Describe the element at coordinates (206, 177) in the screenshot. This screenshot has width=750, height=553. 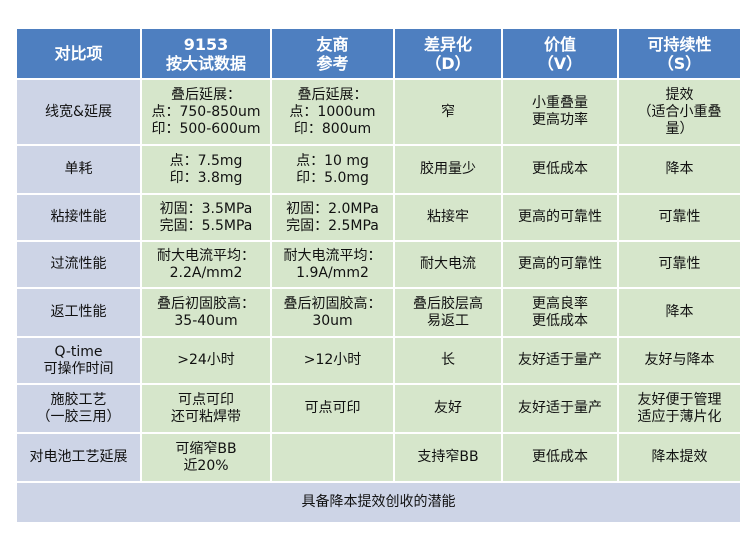
I see `cell-text: 印：3.8mg` at that location.